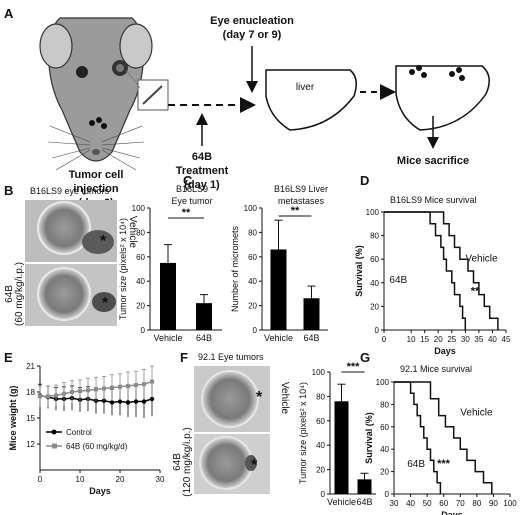  What do you see at coordinates (9, 294) in the screenshot?
I see `row-label-64b: 64B` at bounding box center [9, 294].